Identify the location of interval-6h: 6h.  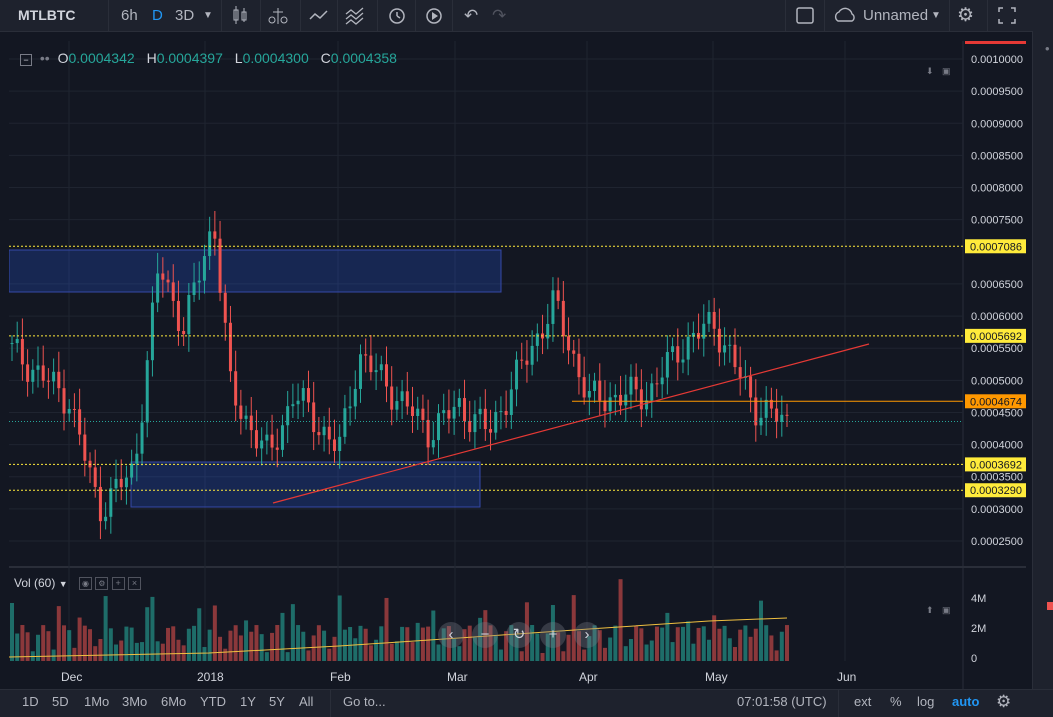
(129, 15).